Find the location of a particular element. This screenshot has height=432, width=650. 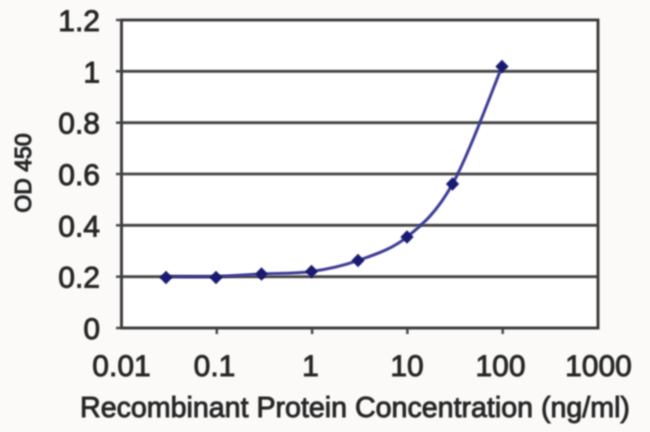

svg-text: 0.1 is located at coordinates (215, 366).